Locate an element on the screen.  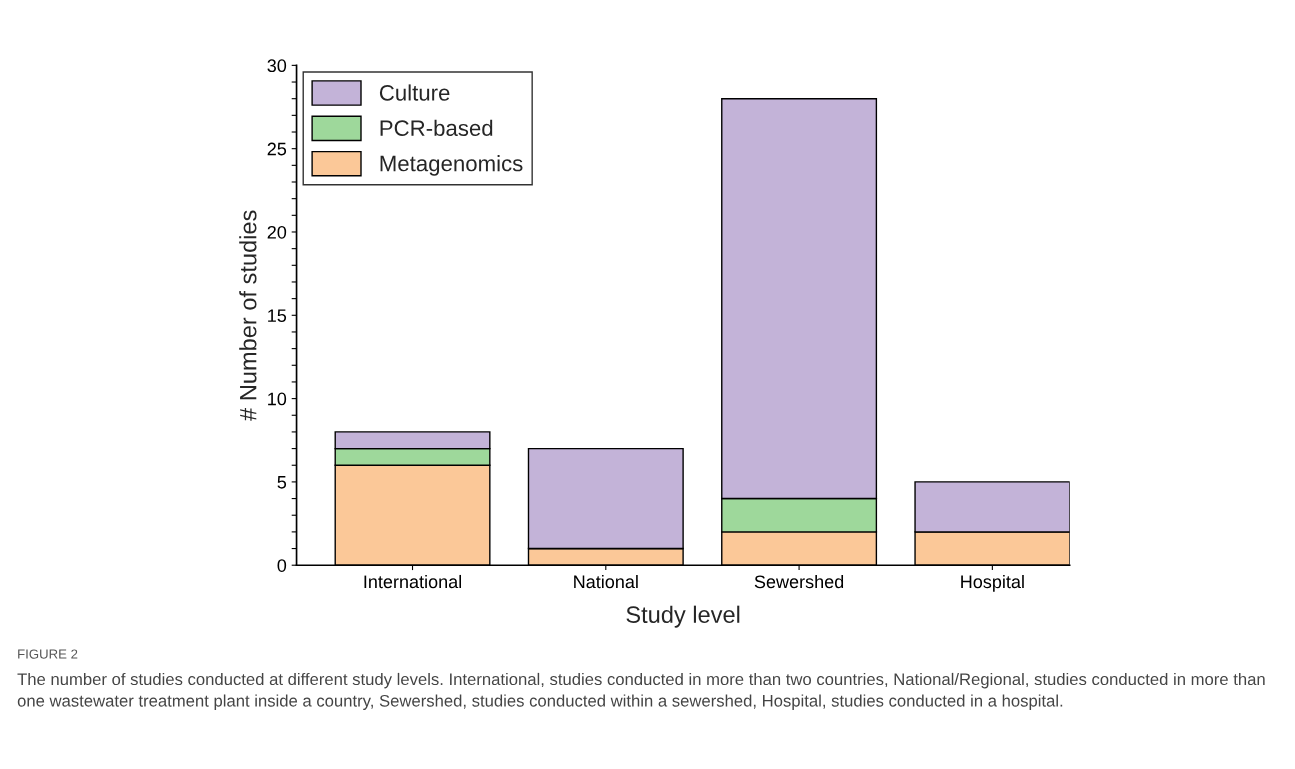
y-axis-title: # Number of studies is located at coordinates (248, 315).